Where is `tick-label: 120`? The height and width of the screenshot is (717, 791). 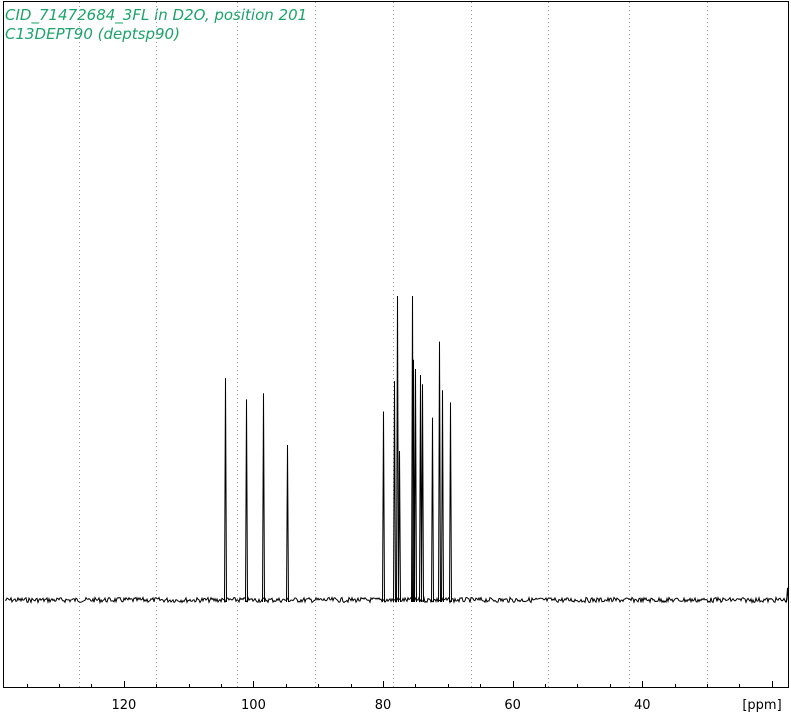
tick-label: 120 is located at coordinates (123, 705).